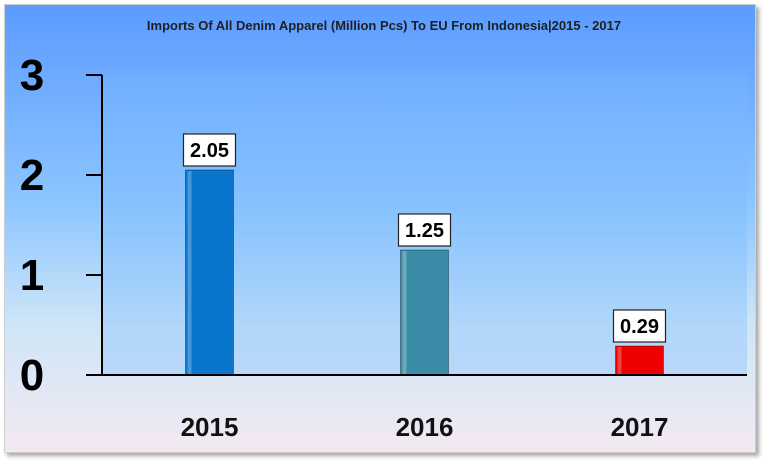 This screenshot has width=768, height=465. I want to click on y-tick-label: 2, so click(32, 175).